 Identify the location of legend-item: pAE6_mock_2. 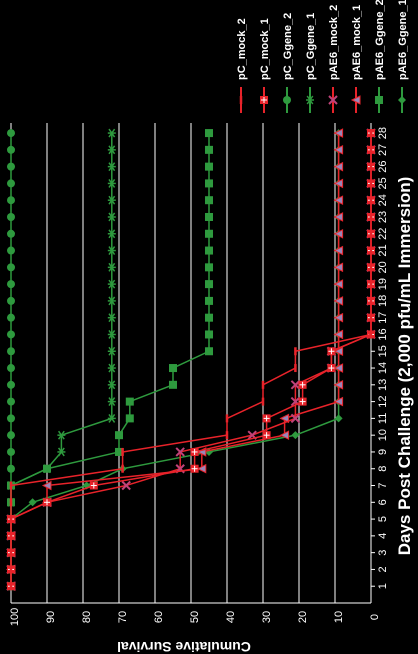
(334, 59).